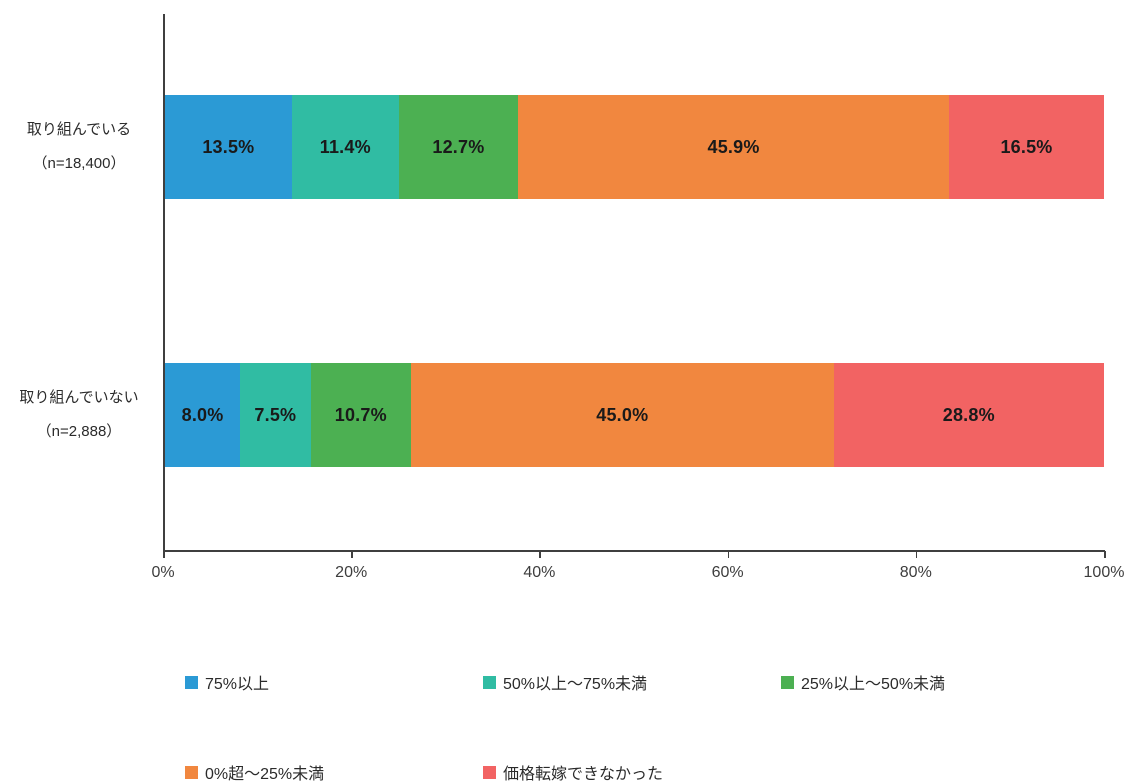  I want to click on segment-value-label: 13.5%, so click(228, 146).